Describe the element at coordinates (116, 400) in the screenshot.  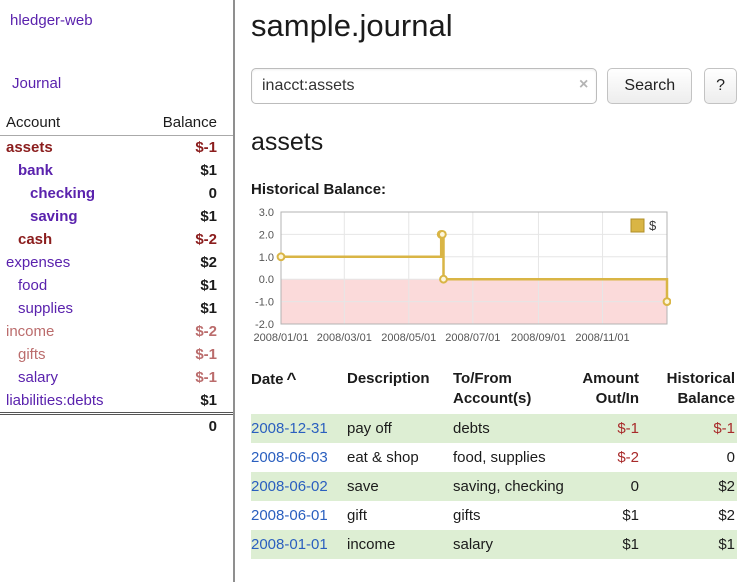
I see `account-row: liabilities:debts $1` at that location.